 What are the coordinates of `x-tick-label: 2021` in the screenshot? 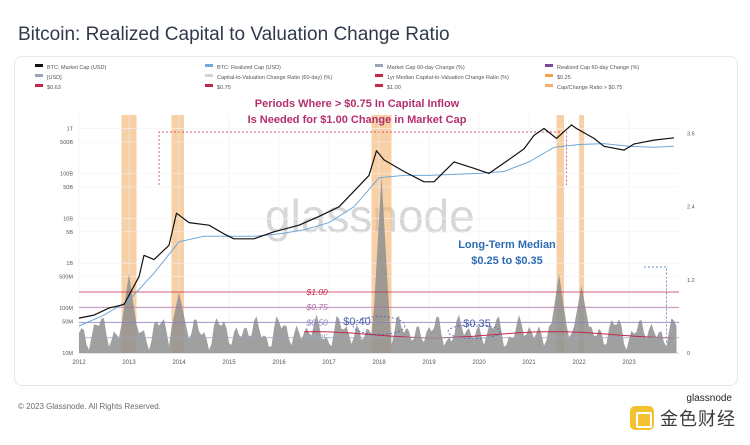 It's located at (529, 363).